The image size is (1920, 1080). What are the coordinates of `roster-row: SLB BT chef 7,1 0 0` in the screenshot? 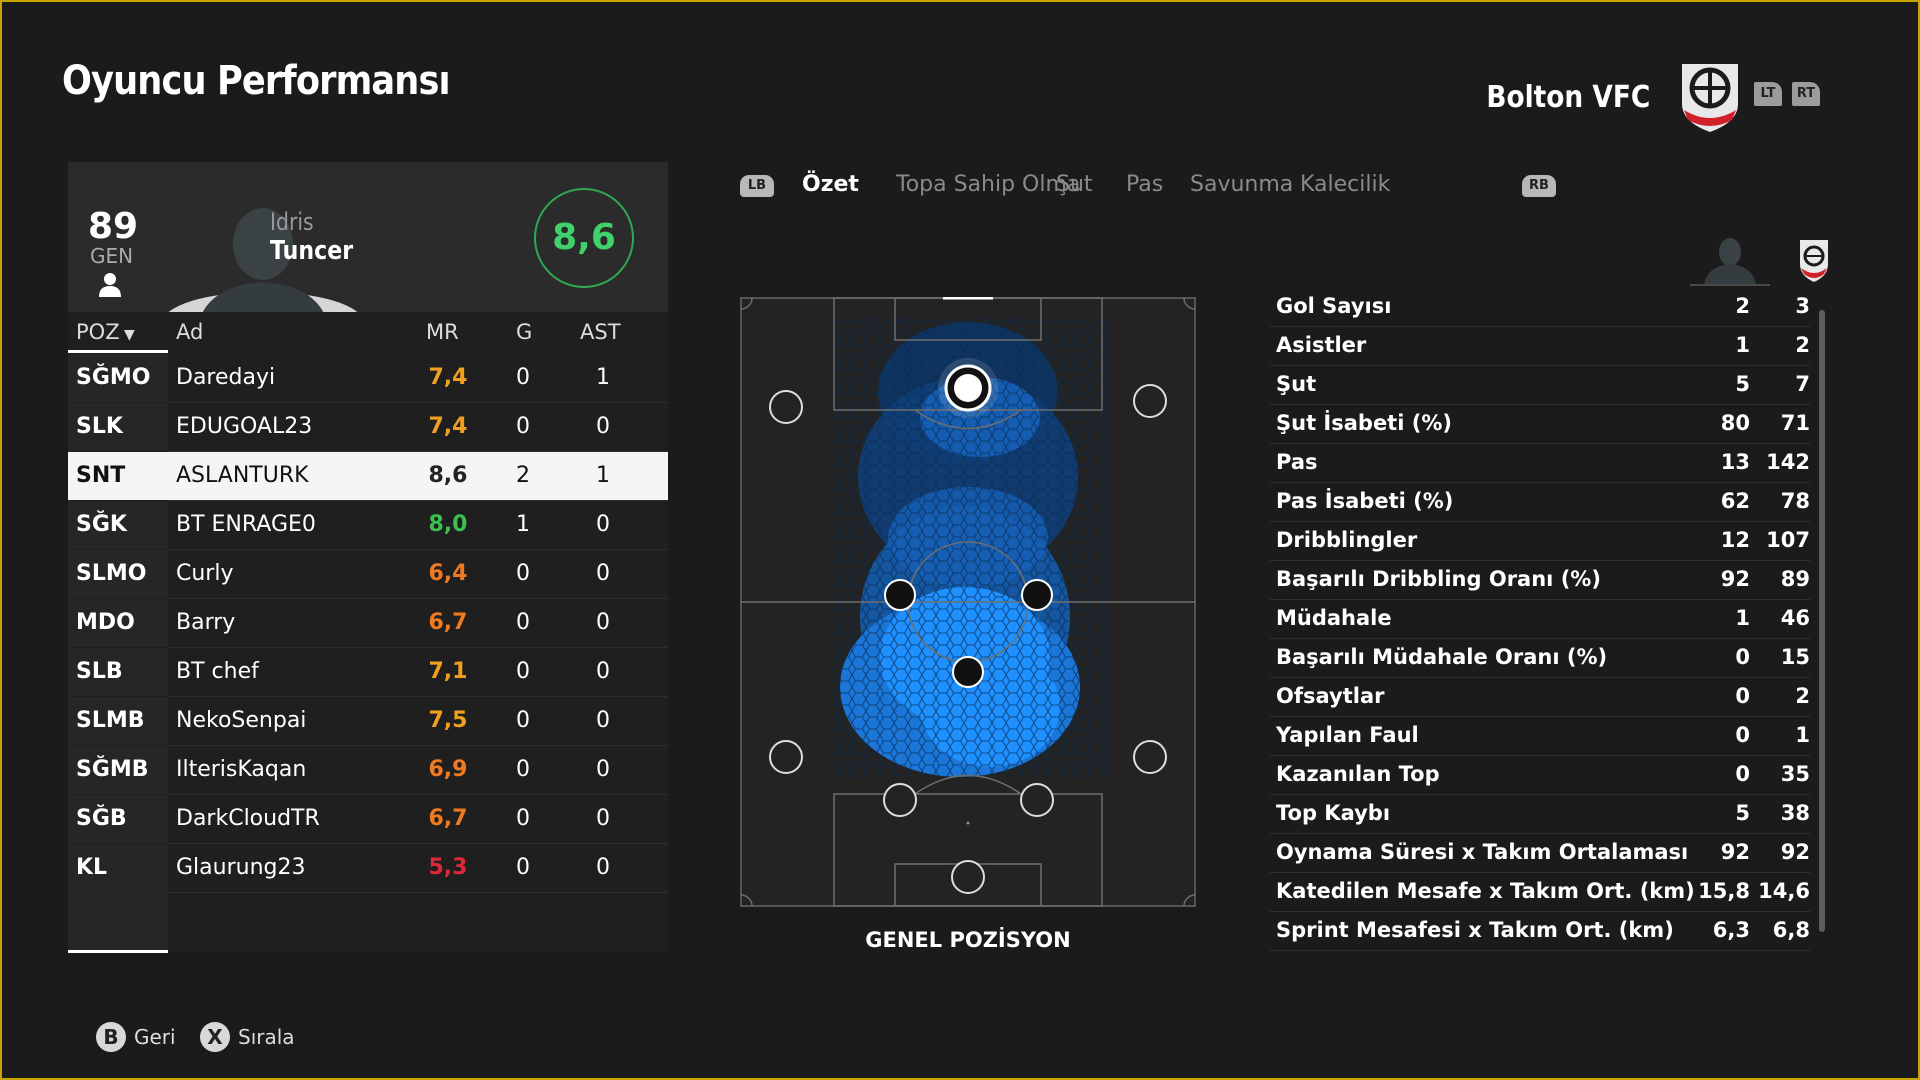 It's located at (368, 672).